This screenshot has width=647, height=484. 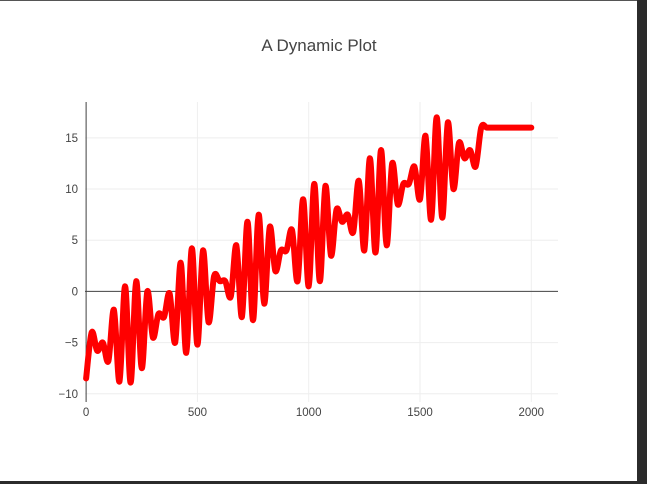 I want to click on y-tick-label: −5, so click(x=71, y=344).